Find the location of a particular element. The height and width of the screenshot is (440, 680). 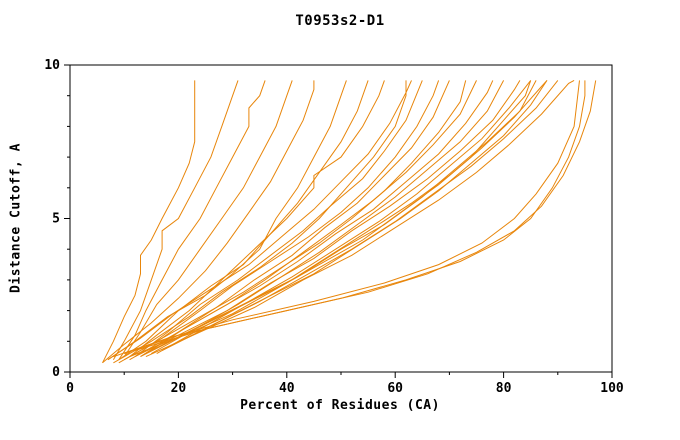

chart-title: T0953s2-D1 is located at coordinates (340, 21).